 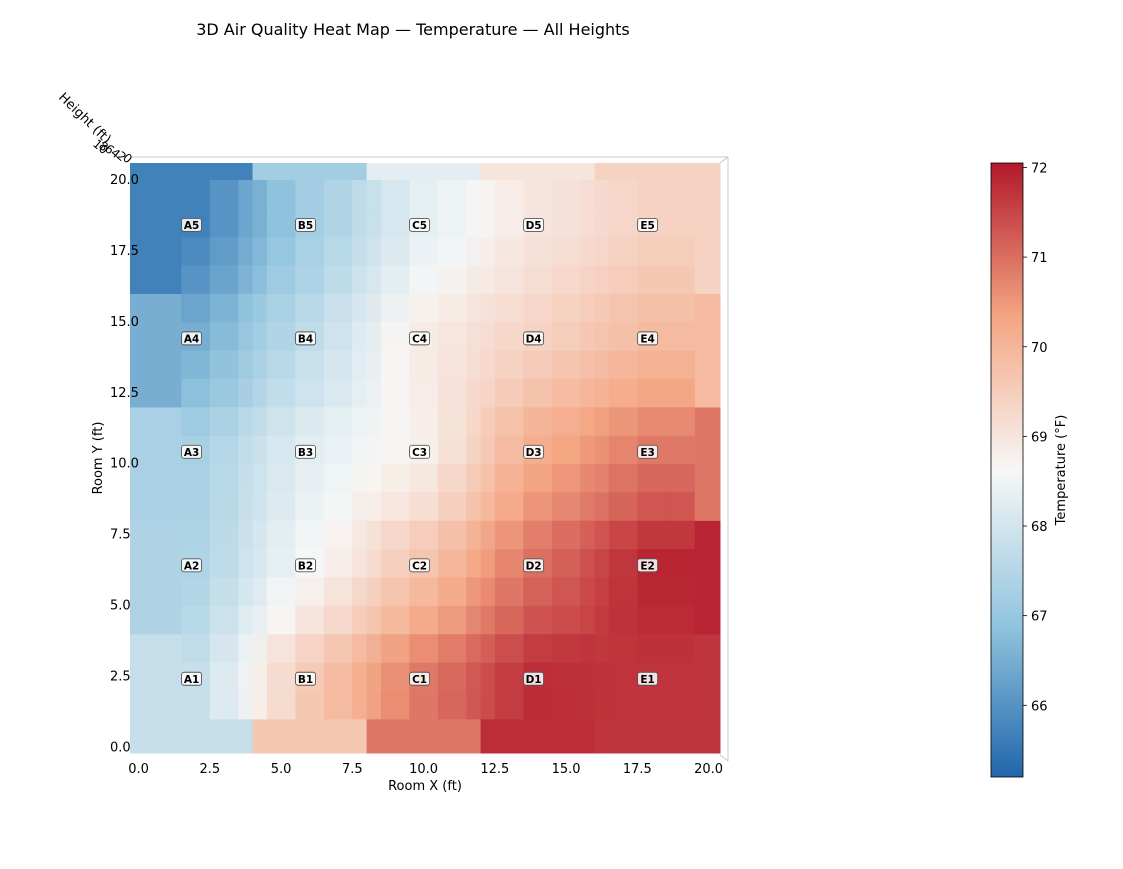 What do you see at coordinates (534, 678) in the screenshot?
I see `sensor-label: D1` at bounding box center [534, 678].